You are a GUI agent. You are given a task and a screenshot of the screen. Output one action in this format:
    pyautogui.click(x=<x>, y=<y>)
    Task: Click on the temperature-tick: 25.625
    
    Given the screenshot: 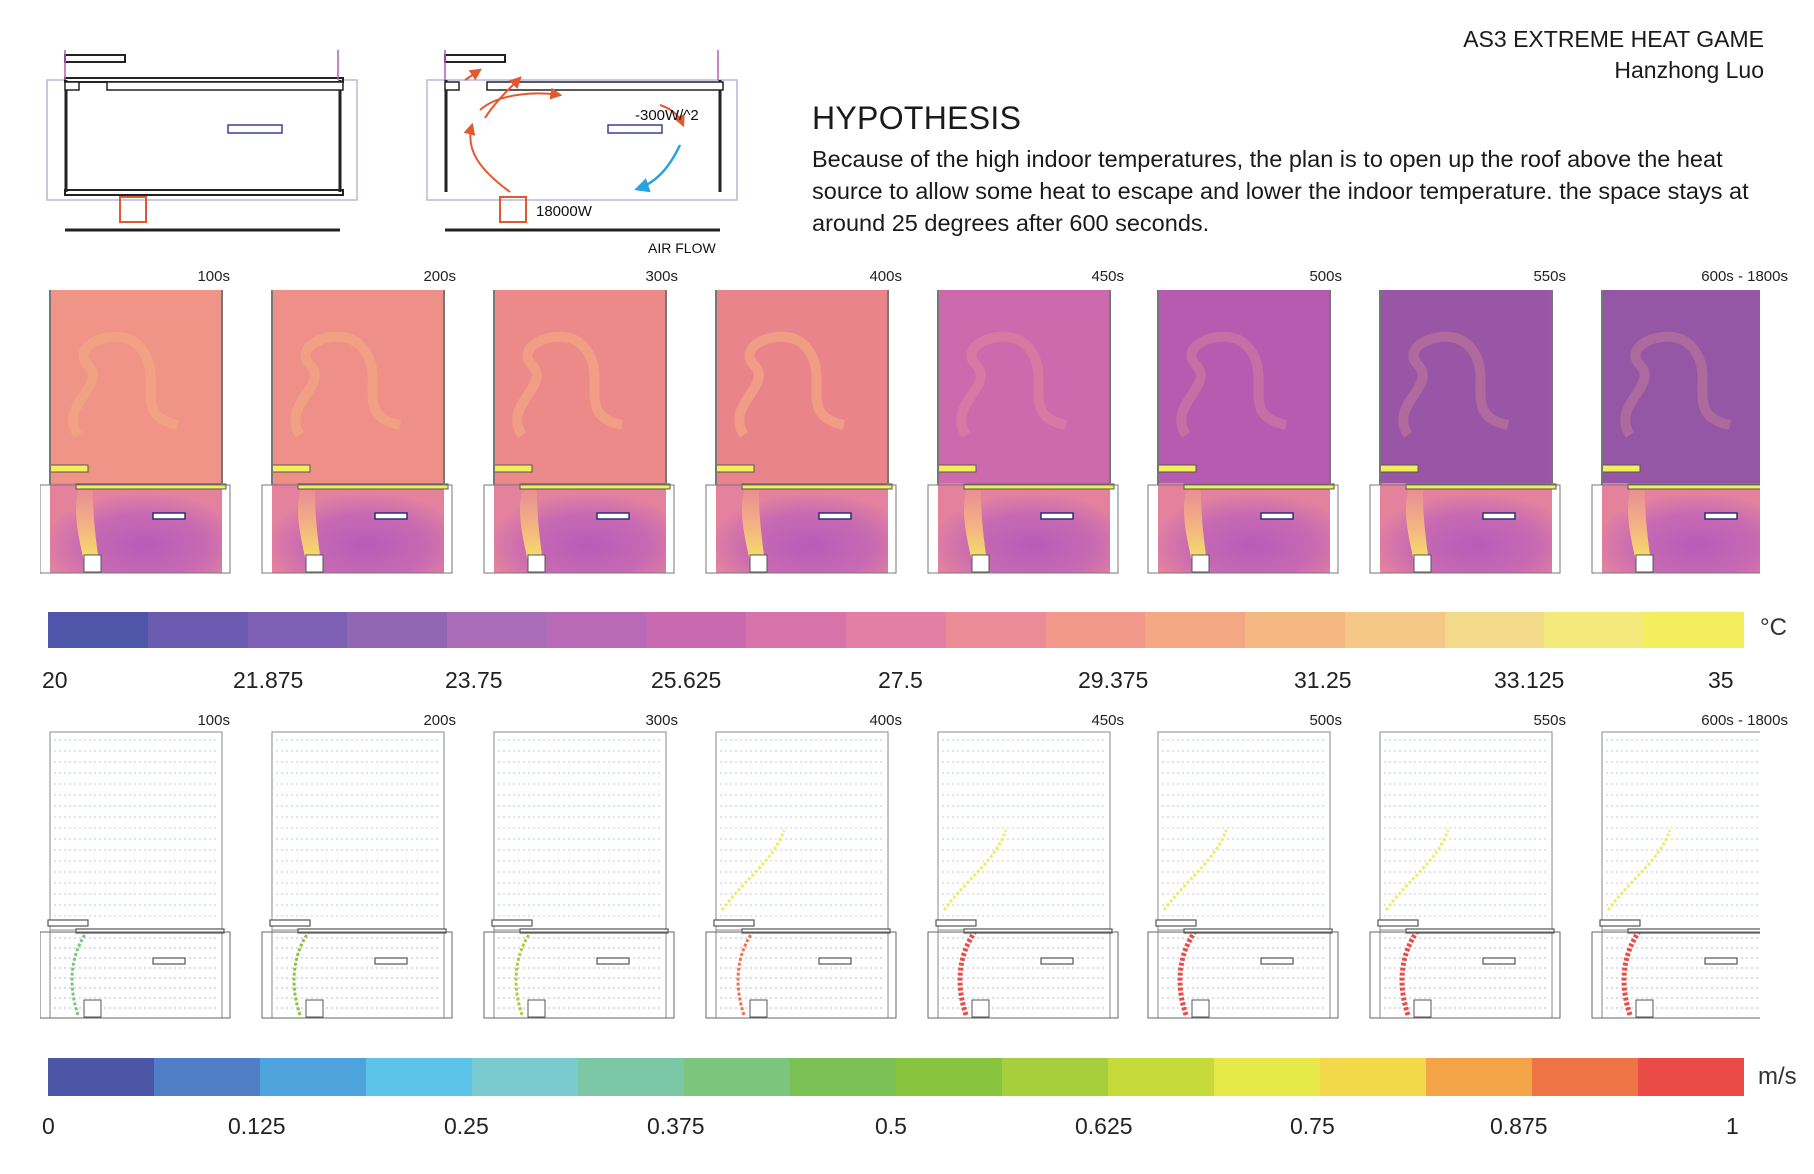 What is the action you would take?
    pyautogui.click(x=686, y=680)
    